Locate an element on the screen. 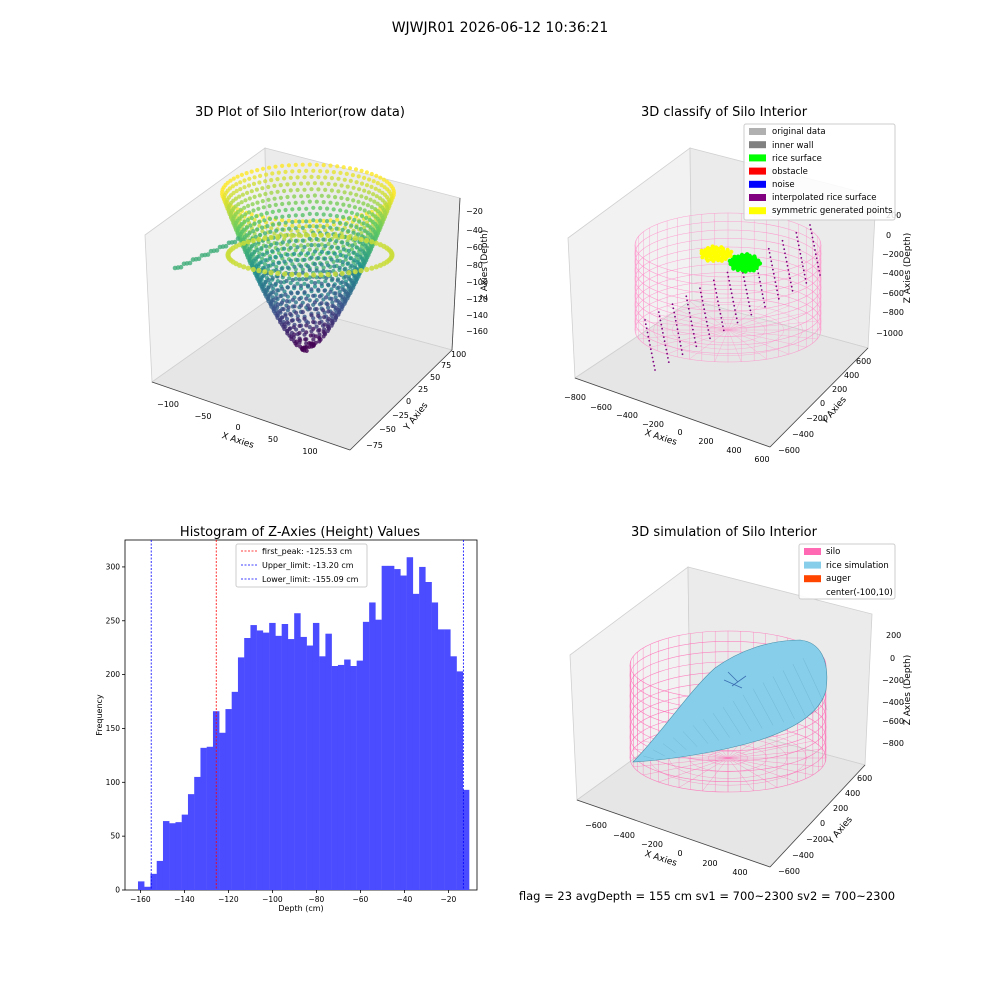 This screenshot has height=1000, width=1000. classify-legend-label: symmetric generated points is located at coordinates (832, 211).